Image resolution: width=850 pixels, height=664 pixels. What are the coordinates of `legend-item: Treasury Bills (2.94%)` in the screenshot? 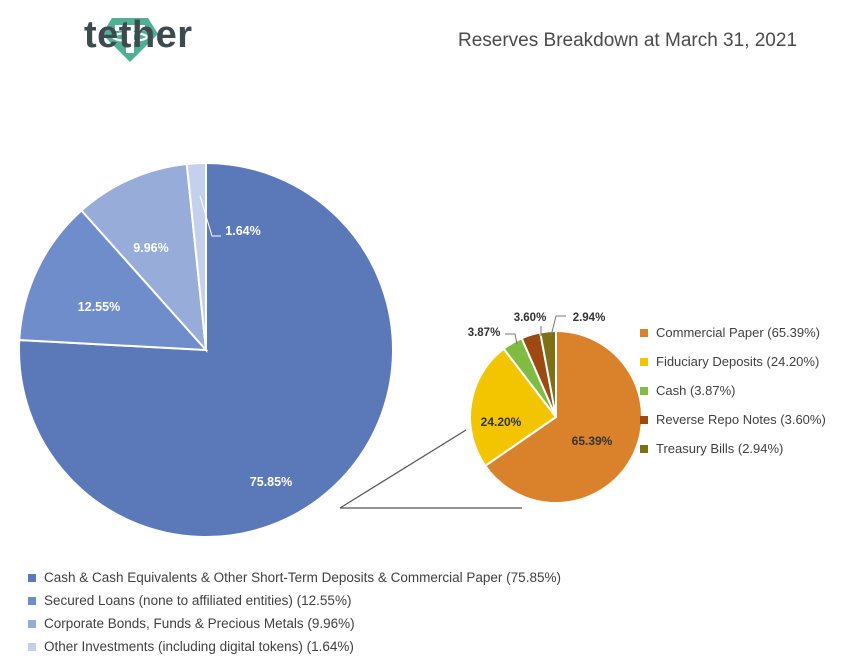 It's located at (733, 448).